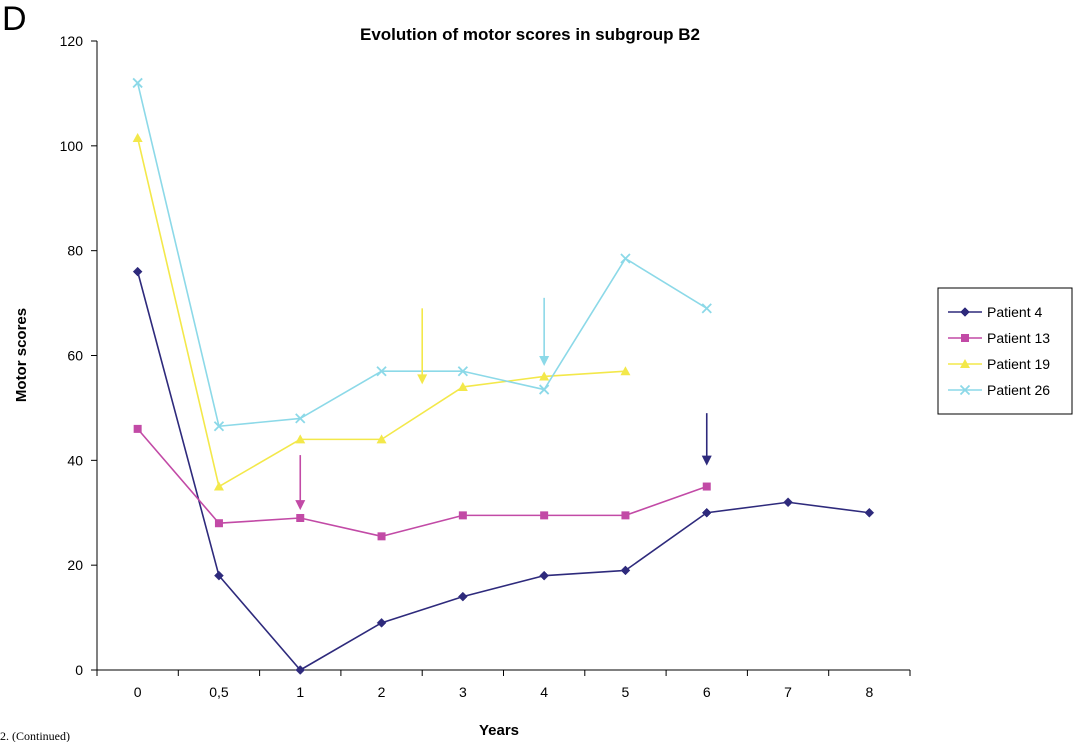 The image size is (1076, 742). What do you see at coordinates (14, 19) in the screenshot?
I see `panel-letter: D` at bounding box center [14, 19].